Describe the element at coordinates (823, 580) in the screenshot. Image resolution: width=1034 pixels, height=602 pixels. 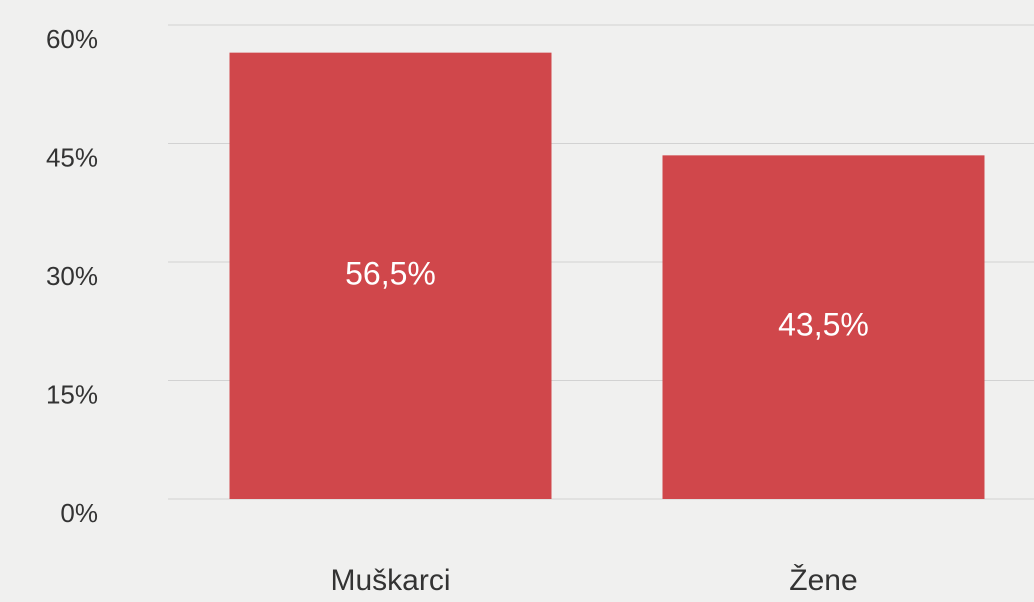
I see `x-tick-label: Žene` at that location.